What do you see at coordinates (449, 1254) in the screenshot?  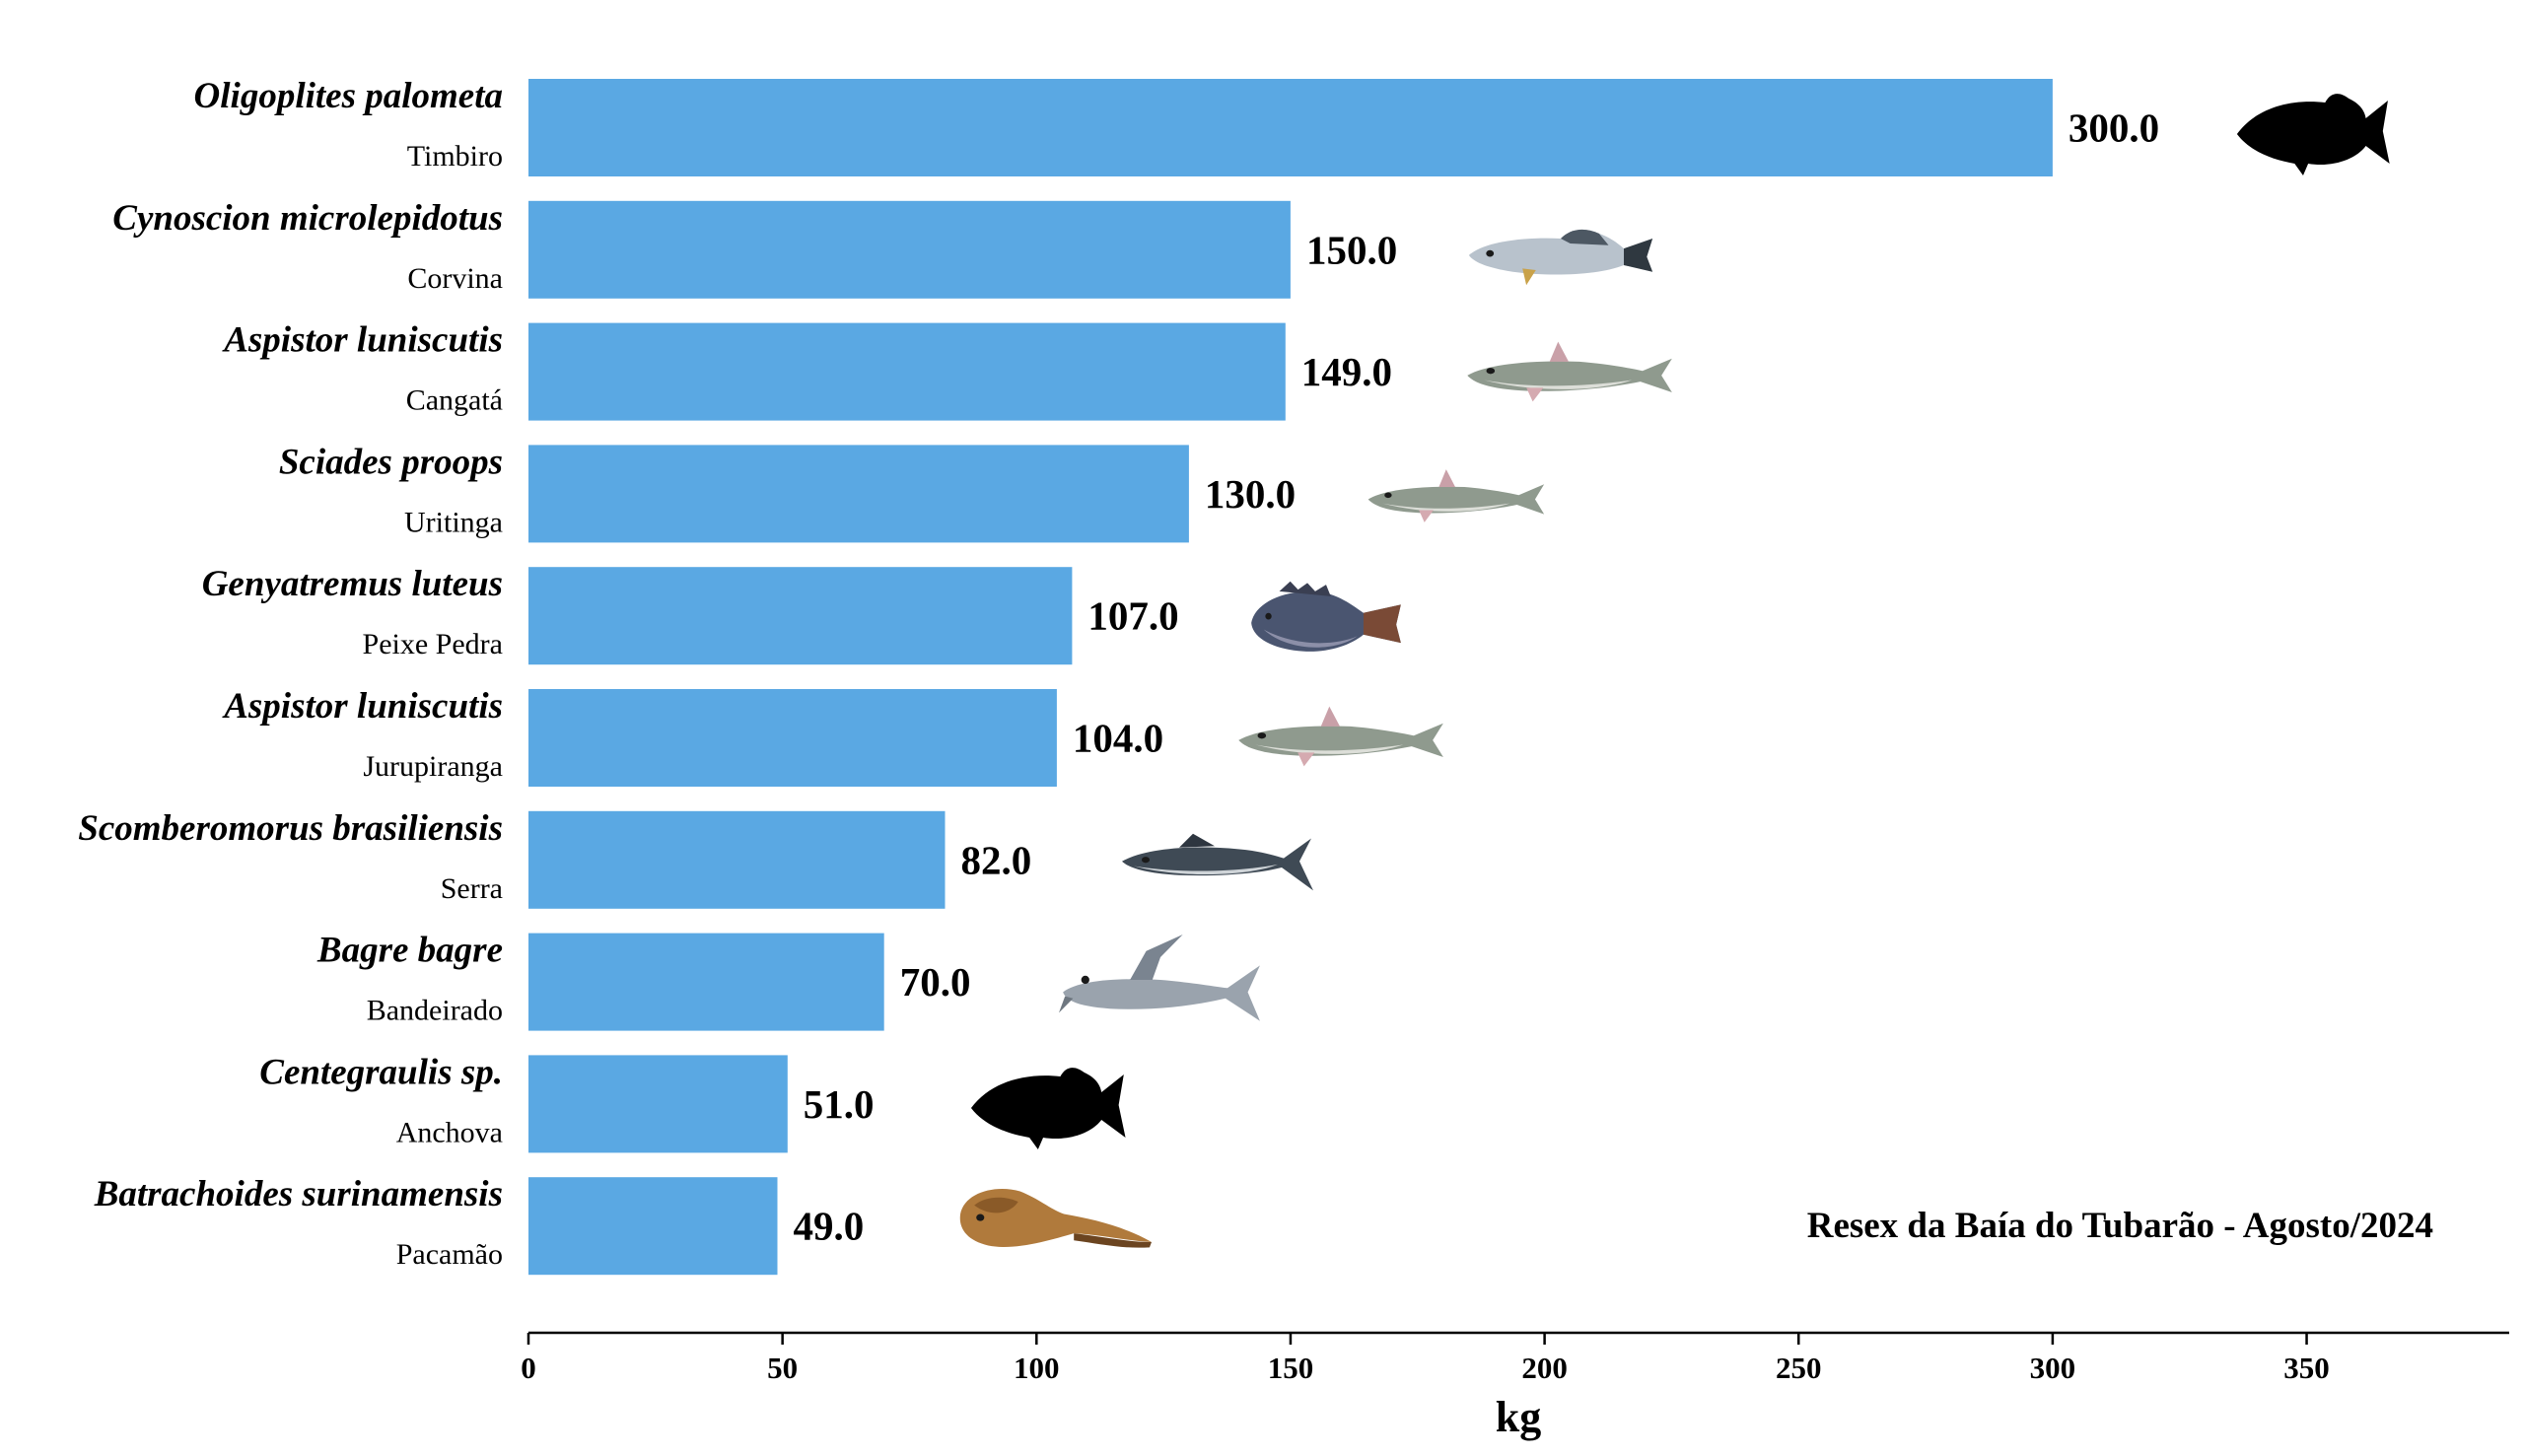 I see `category-common-name: Pacamão` at bounding box center [449, 1254].